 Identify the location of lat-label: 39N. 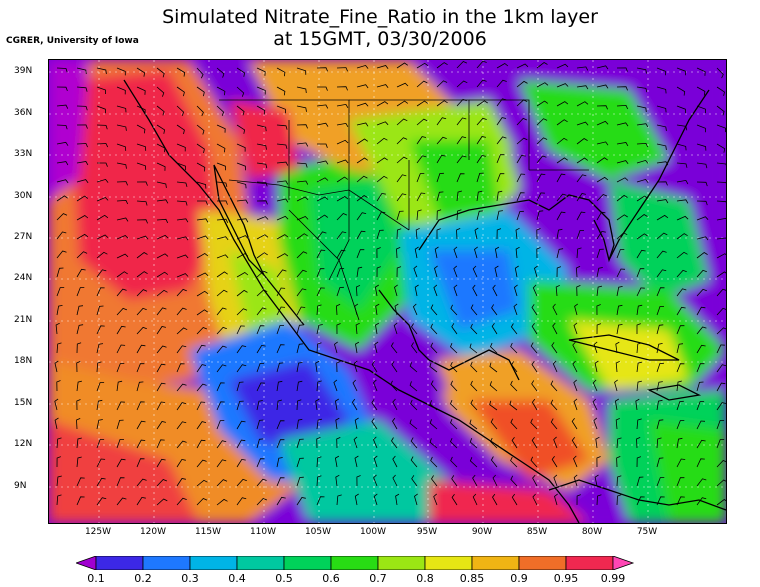
(23, 71).